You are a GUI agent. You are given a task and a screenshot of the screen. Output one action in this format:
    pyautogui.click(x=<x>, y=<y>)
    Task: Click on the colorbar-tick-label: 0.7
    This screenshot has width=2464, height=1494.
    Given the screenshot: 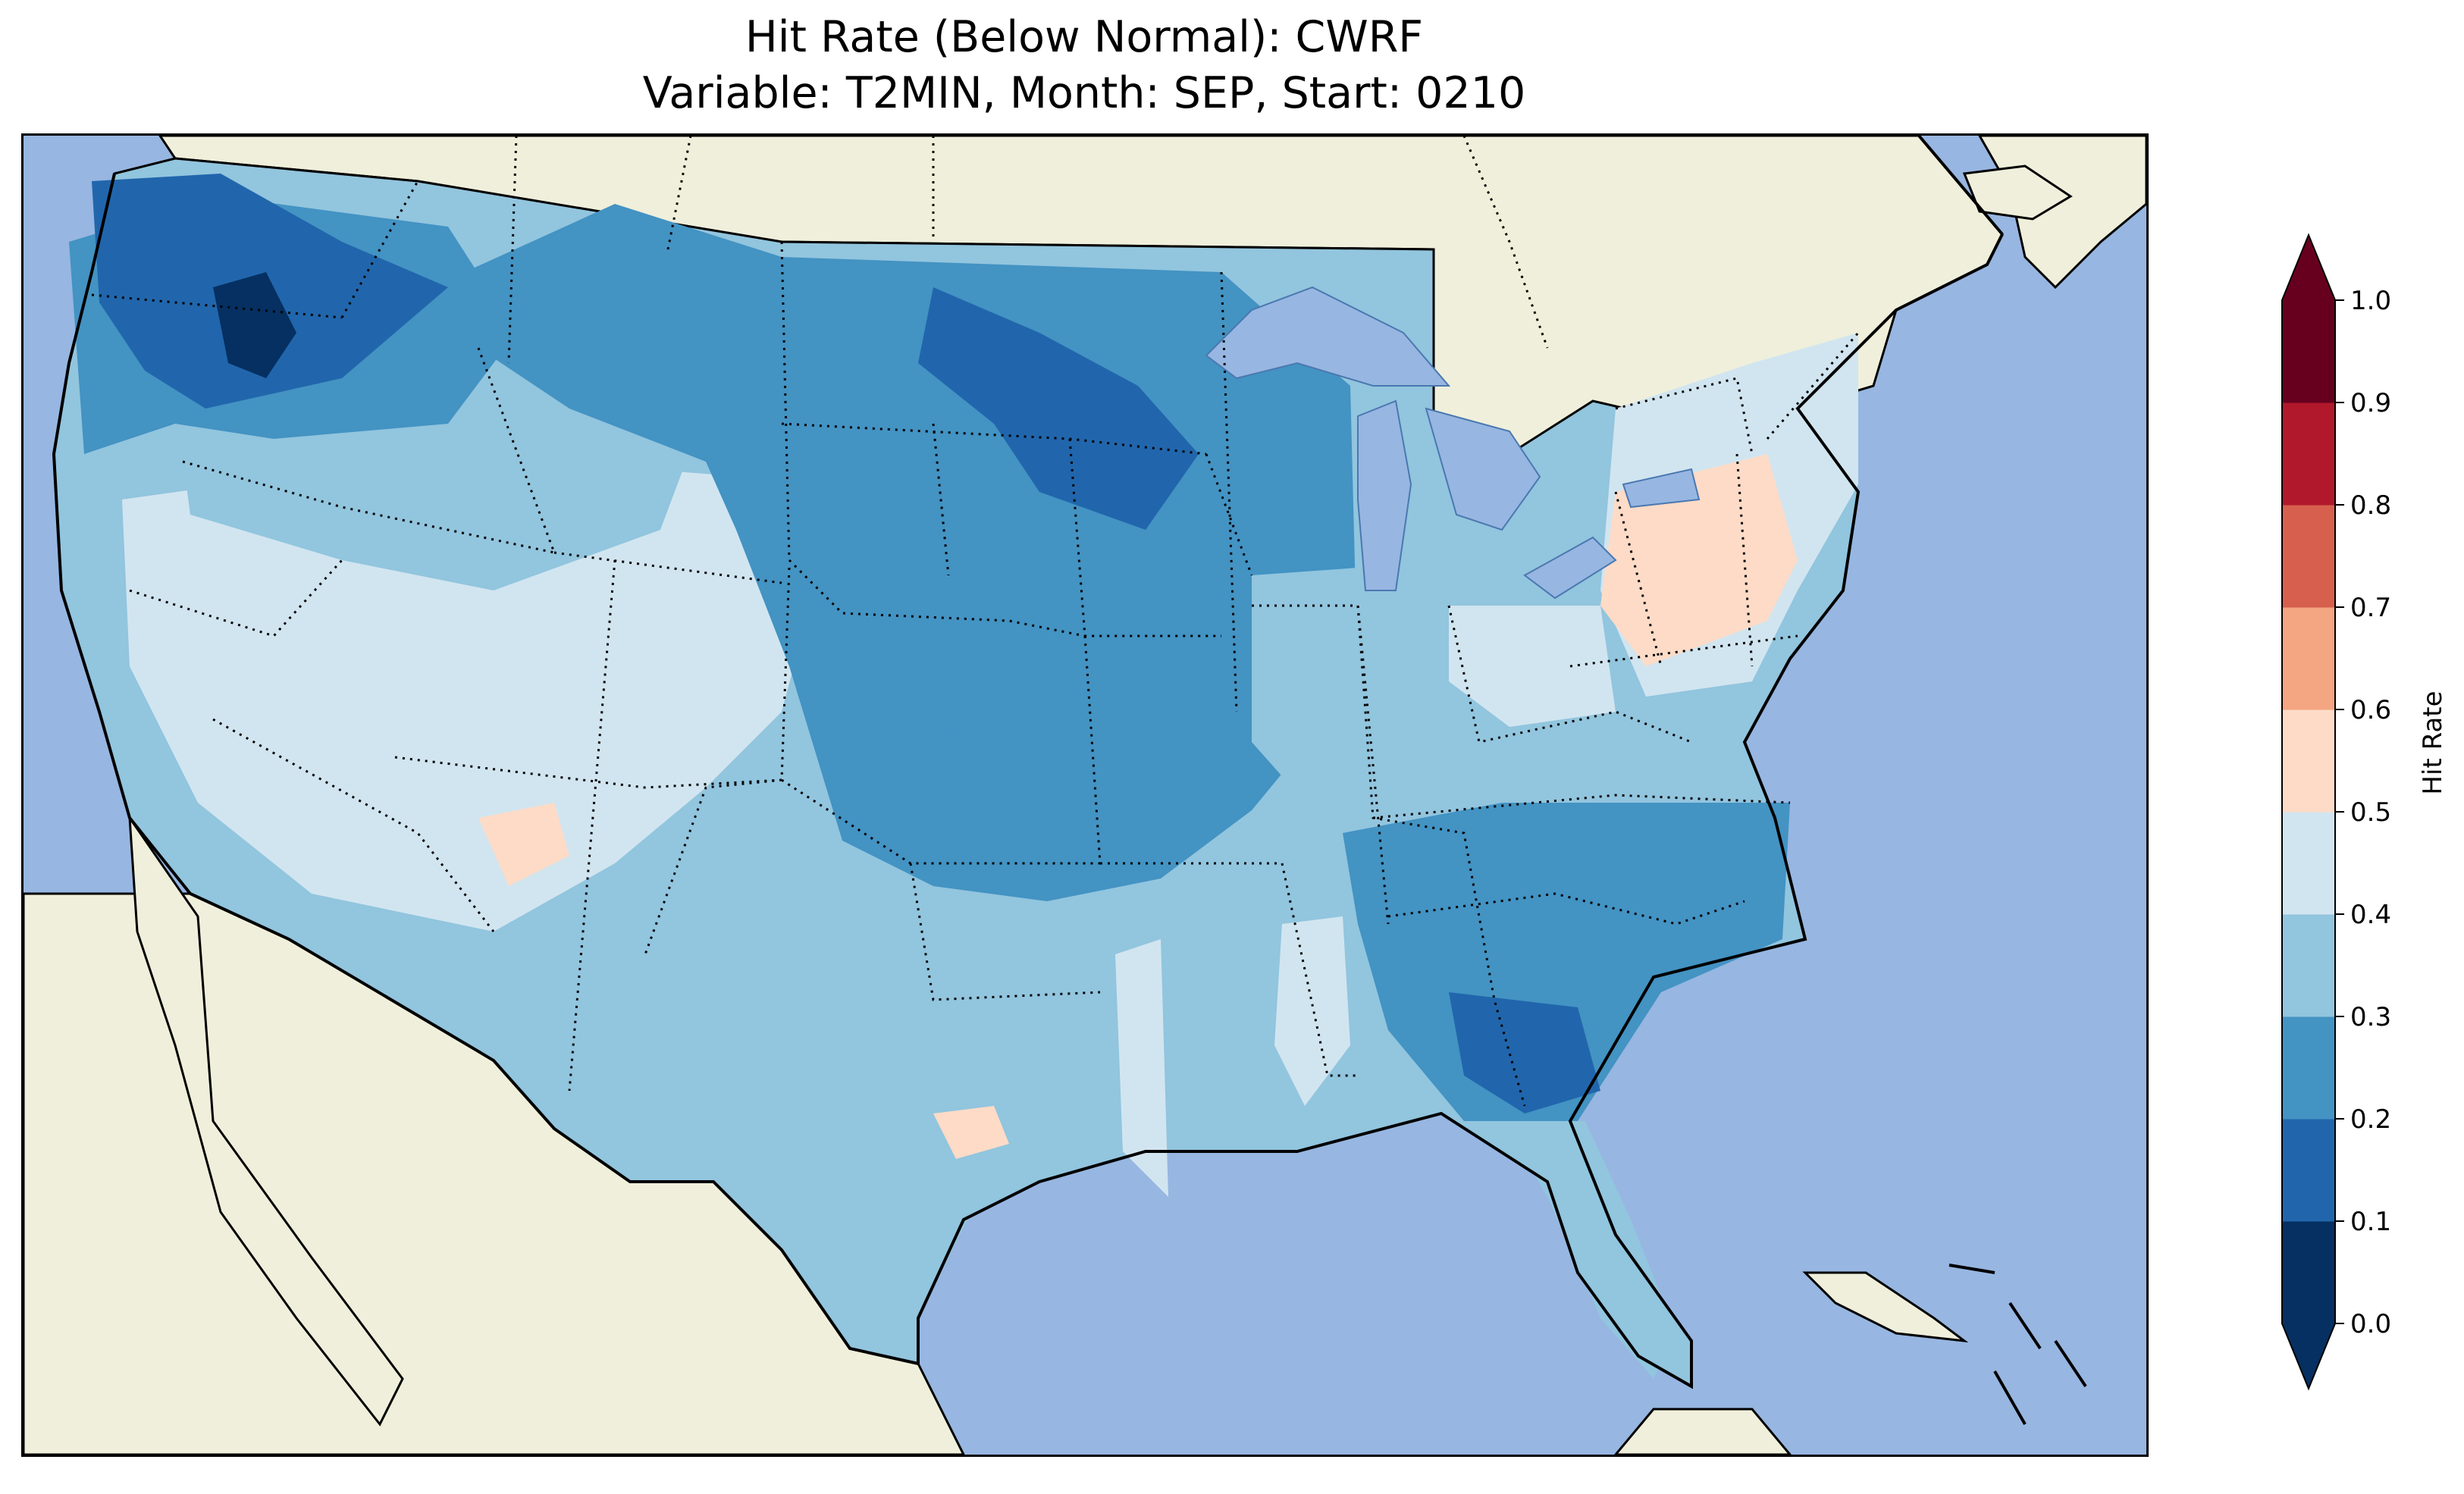 What is the action you would take?
    pyautogui.click(x=2370, y=608)
    